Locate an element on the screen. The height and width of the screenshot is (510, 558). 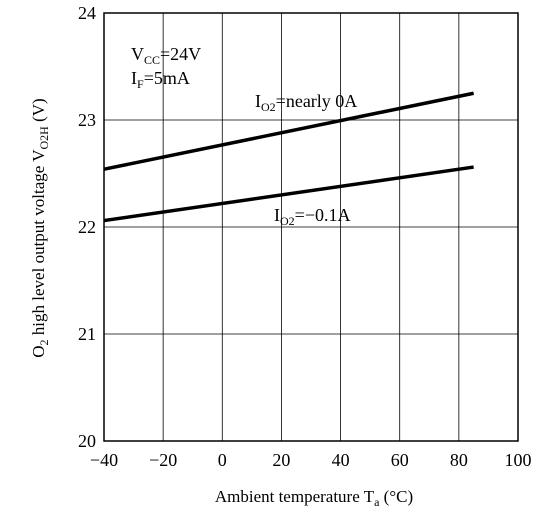
y-tick-label: 21 is located at coordinates (87, 334).